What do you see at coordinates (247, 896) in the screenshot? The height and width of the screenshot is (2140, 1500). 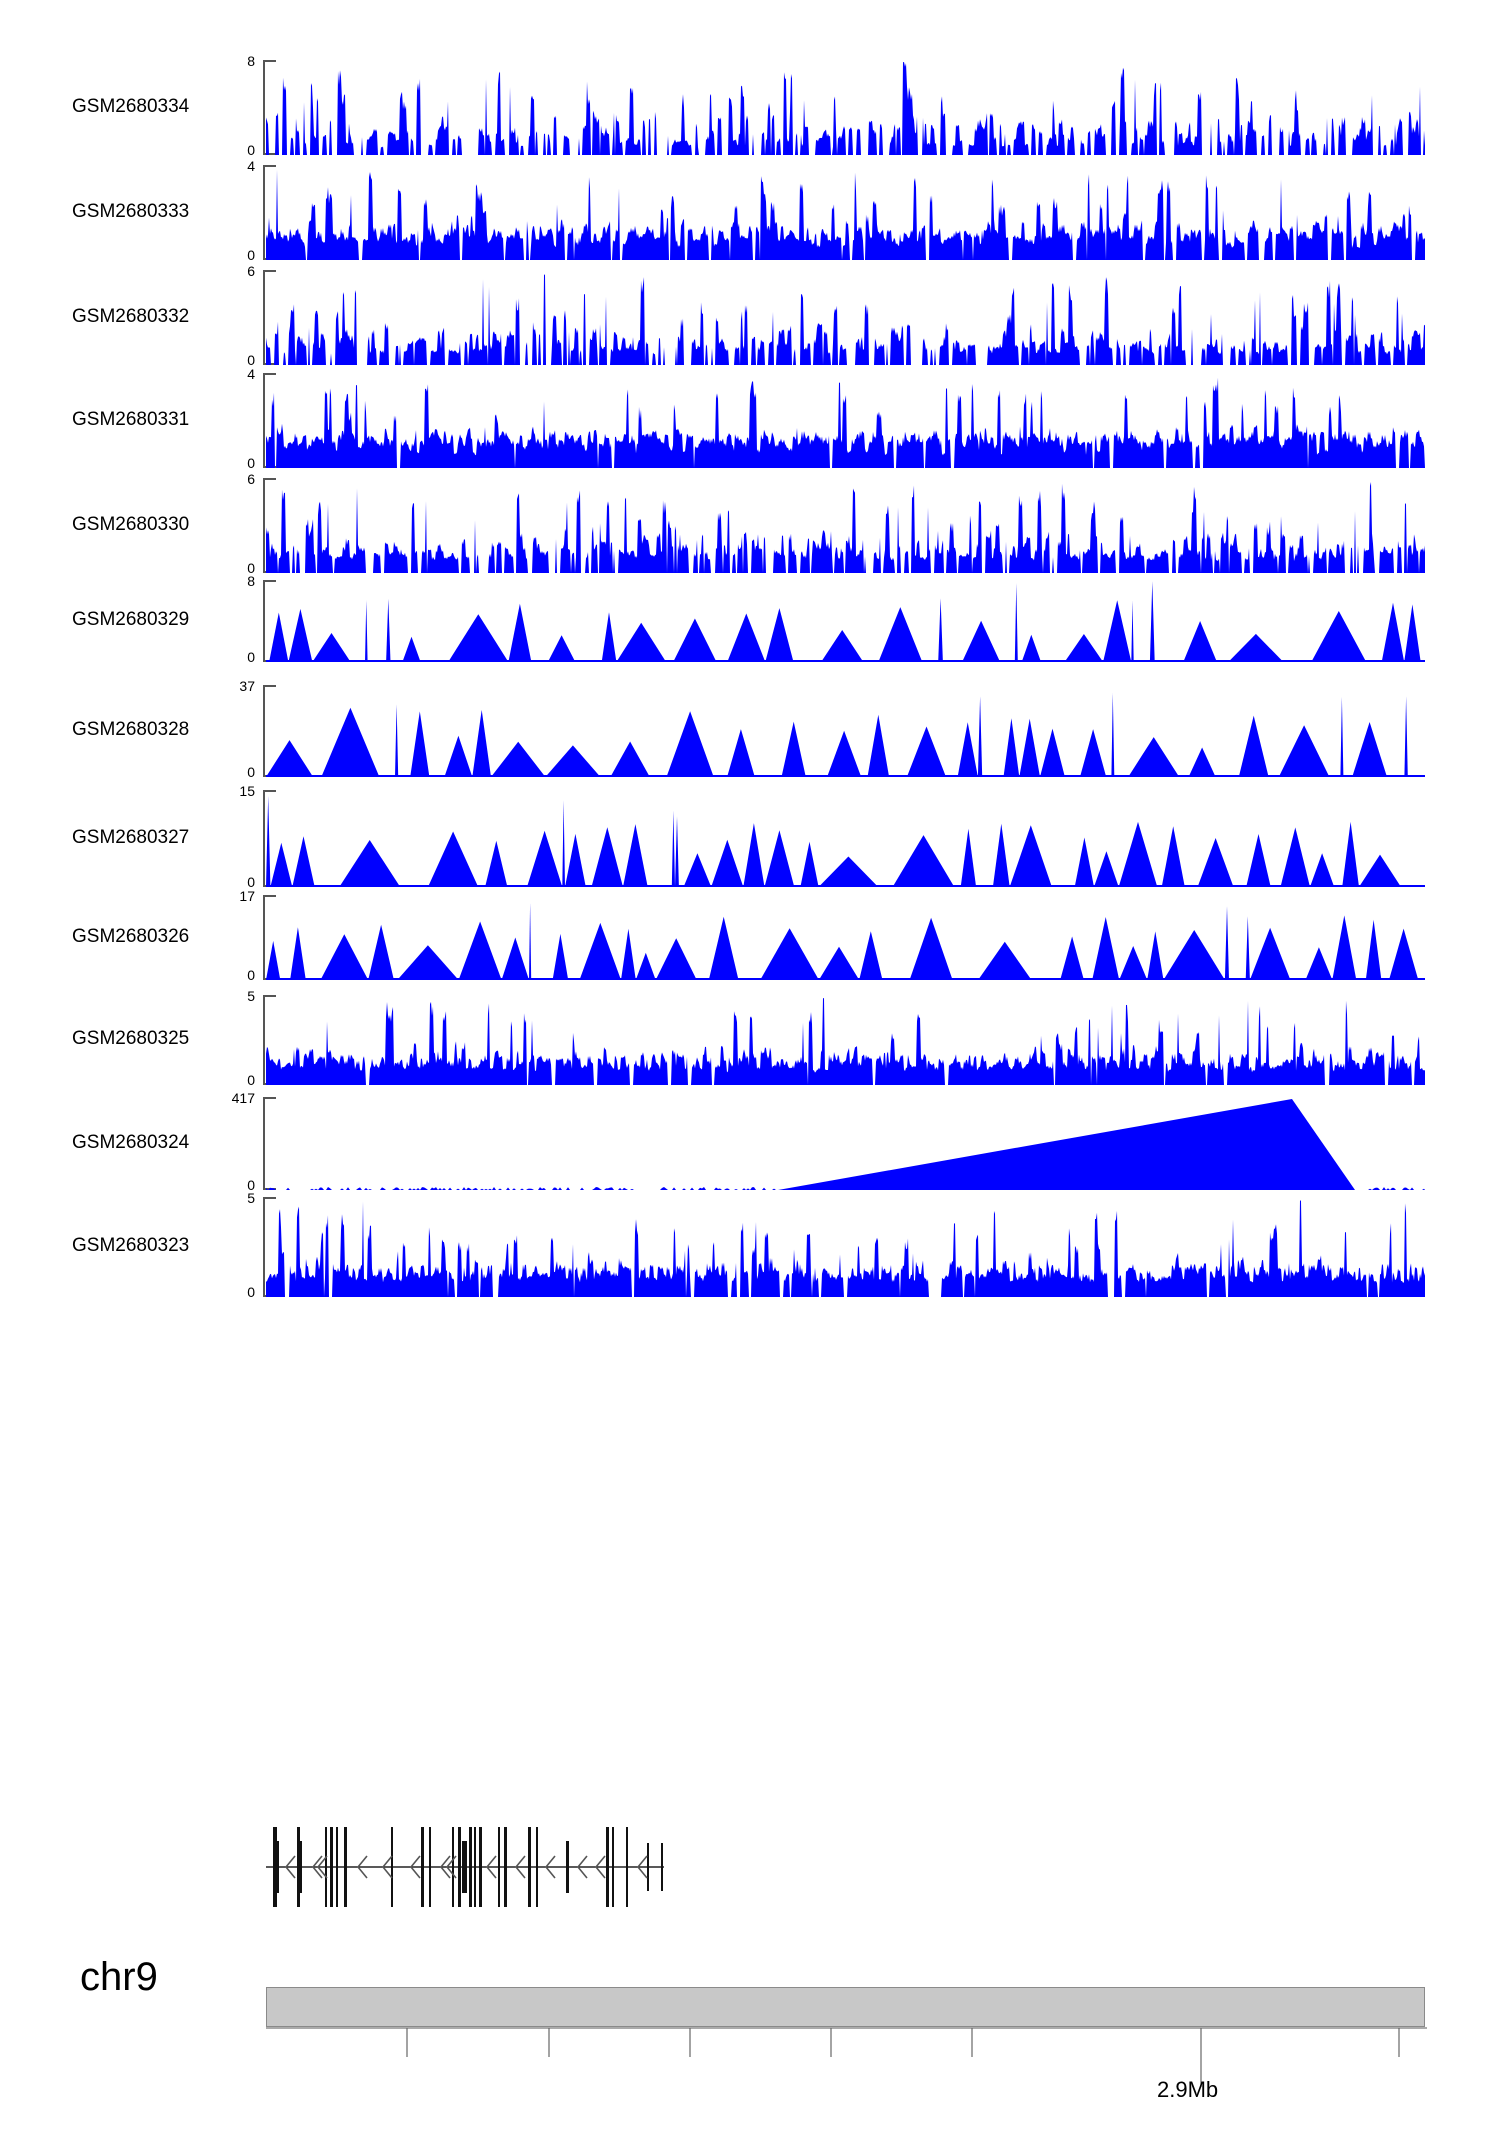 I see `y-axis-max-label: 17` at bounding box center [247, 896].